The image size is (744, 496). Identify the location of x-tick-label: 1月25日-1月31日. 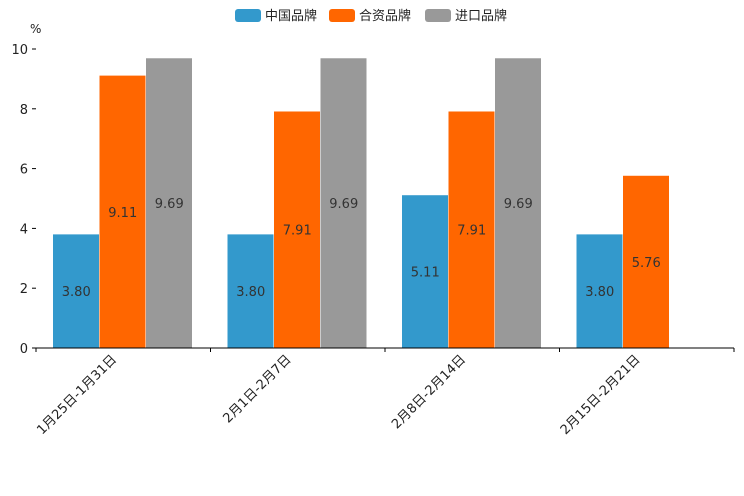
(77, 395).